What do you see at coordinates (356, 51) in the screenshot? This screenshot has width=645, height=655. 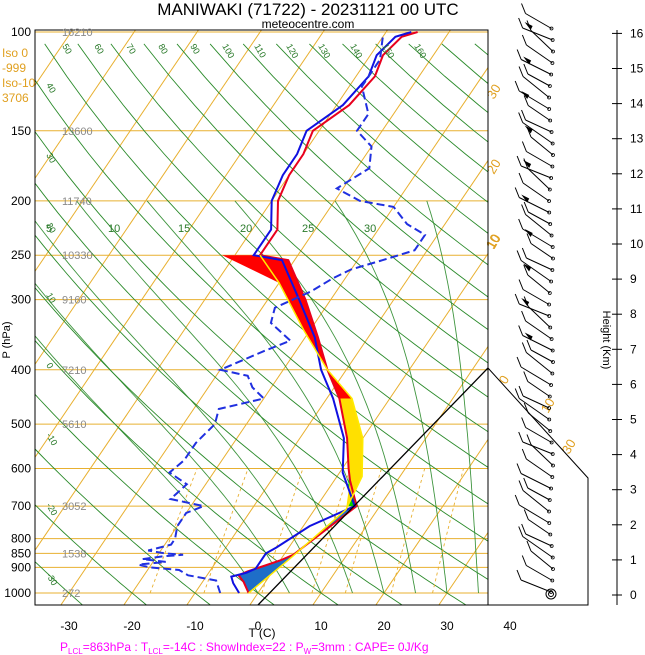 I see `dry-adiabat-label: 140` at bounding box center [356, 51].